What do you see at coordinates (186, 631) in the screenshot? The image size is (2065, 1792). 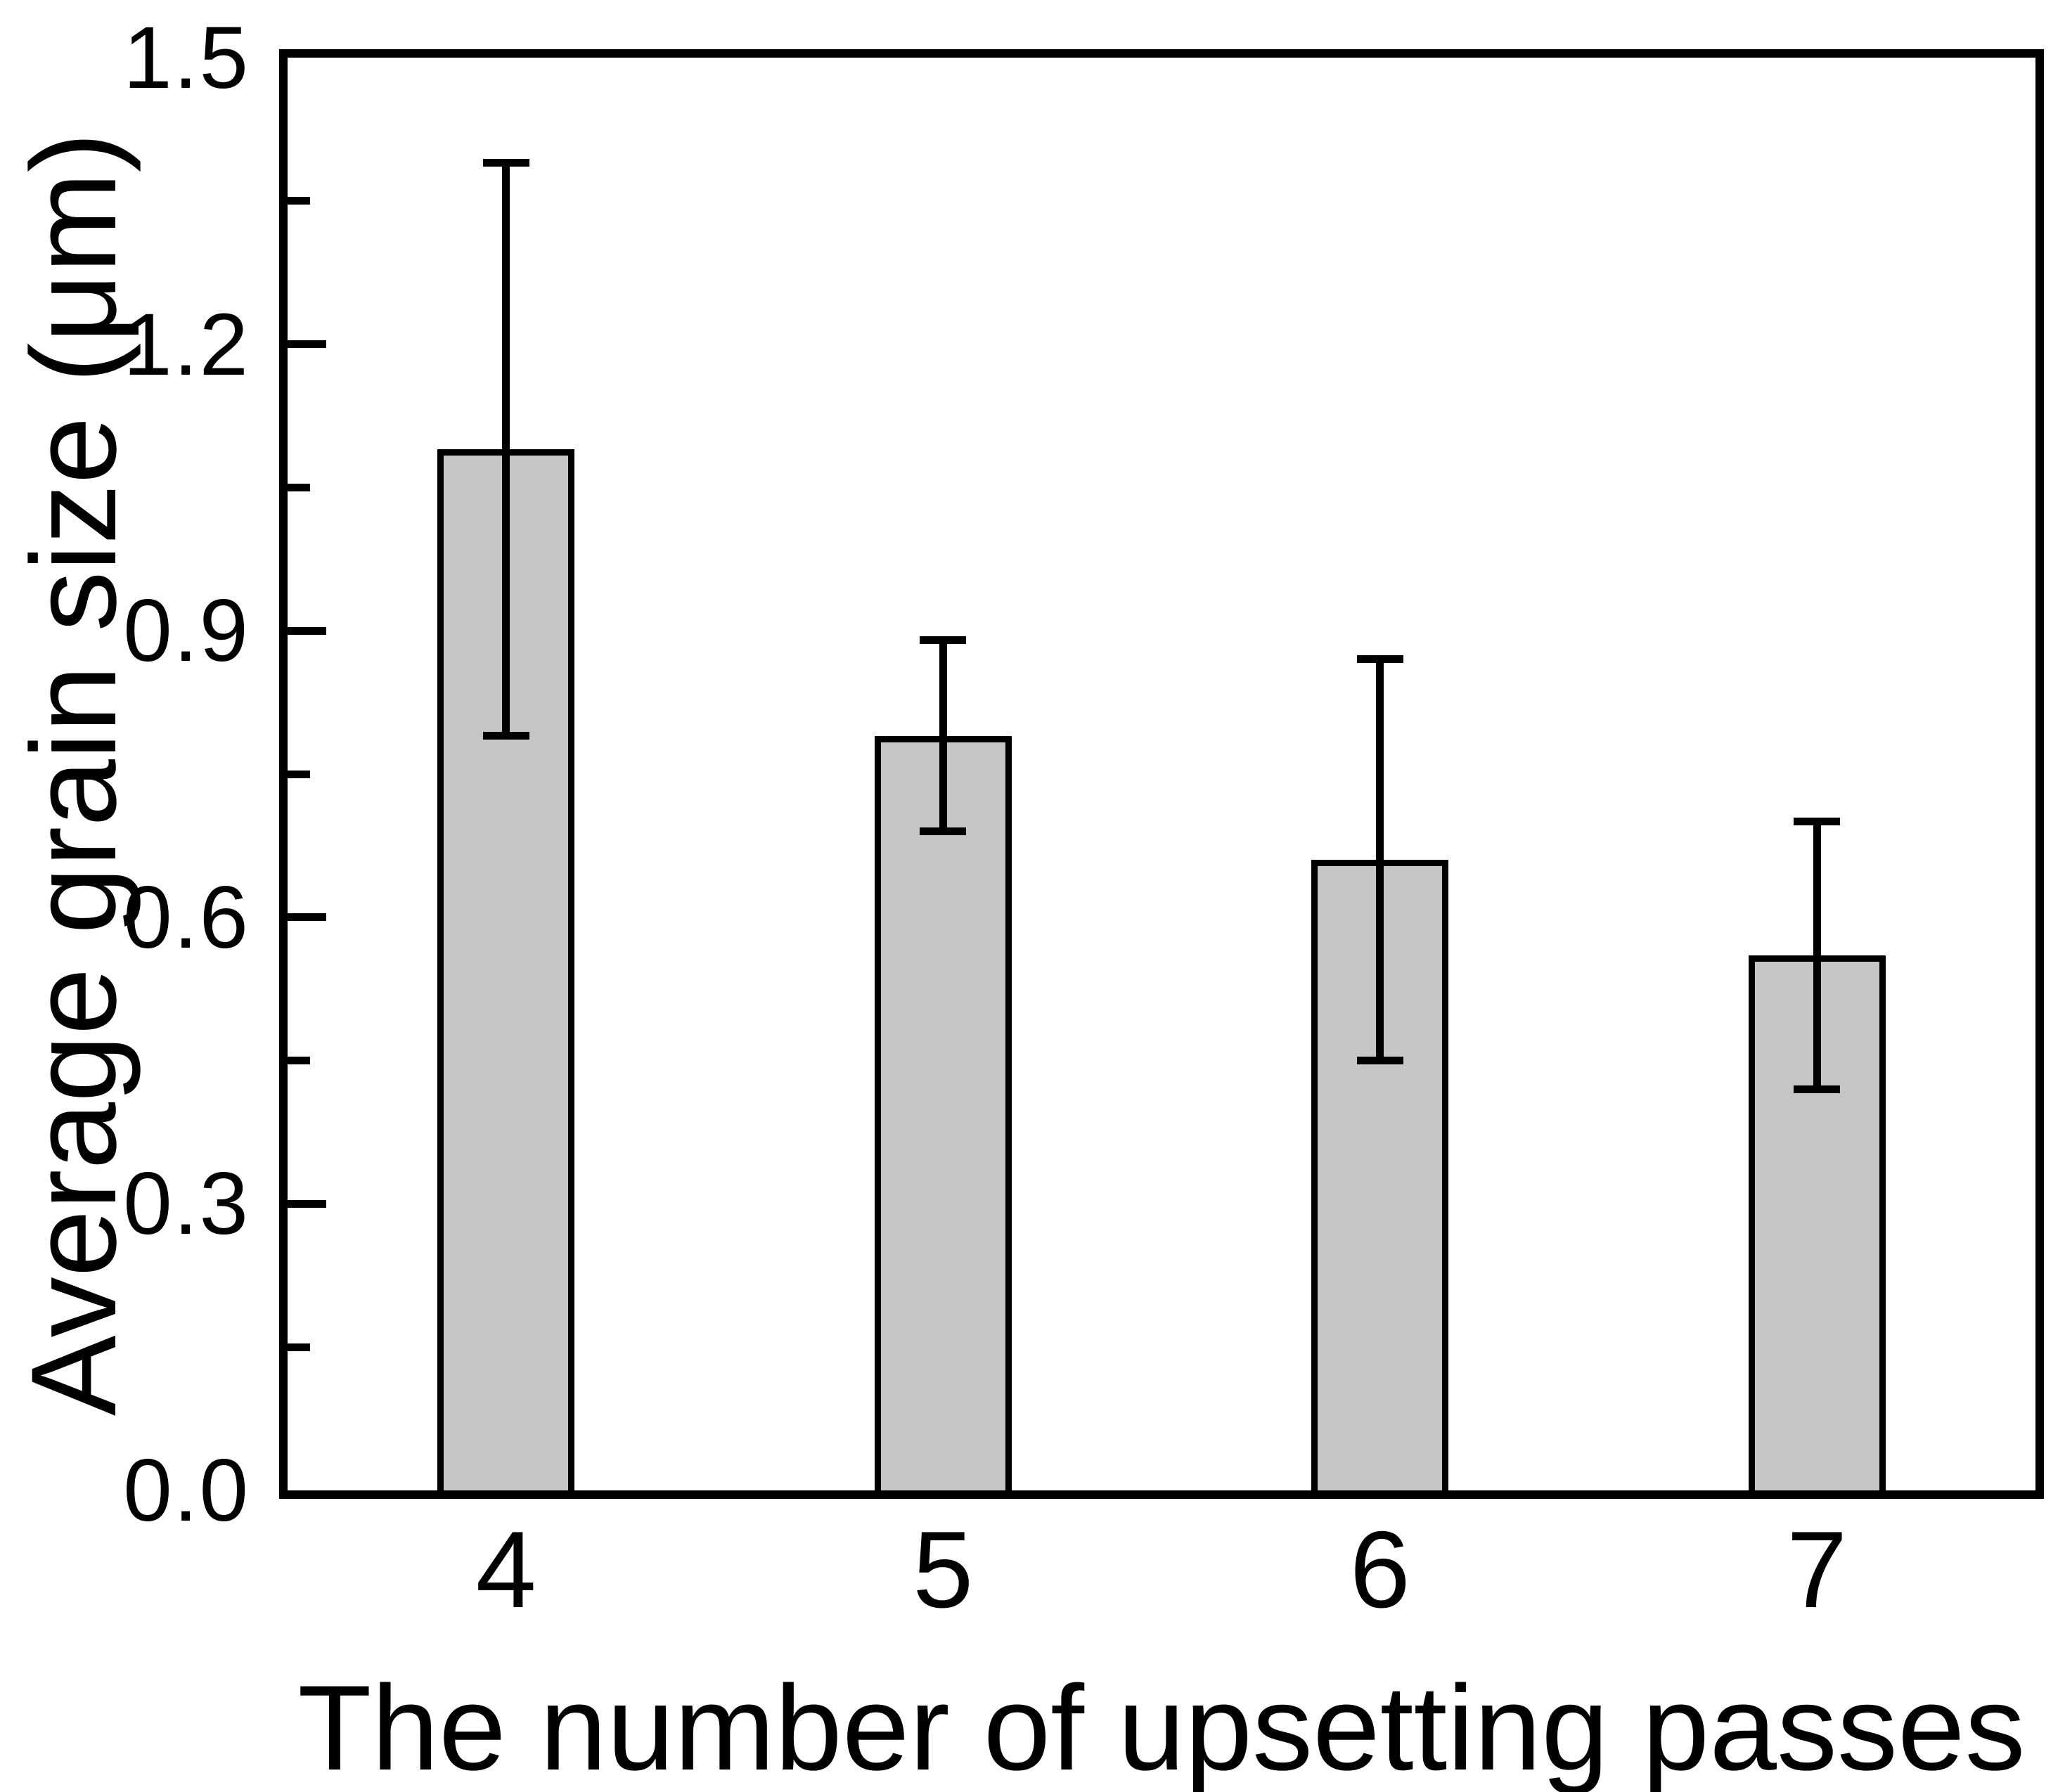 I see `y-tick-label: 0.9` at bounding box center [186, 631].